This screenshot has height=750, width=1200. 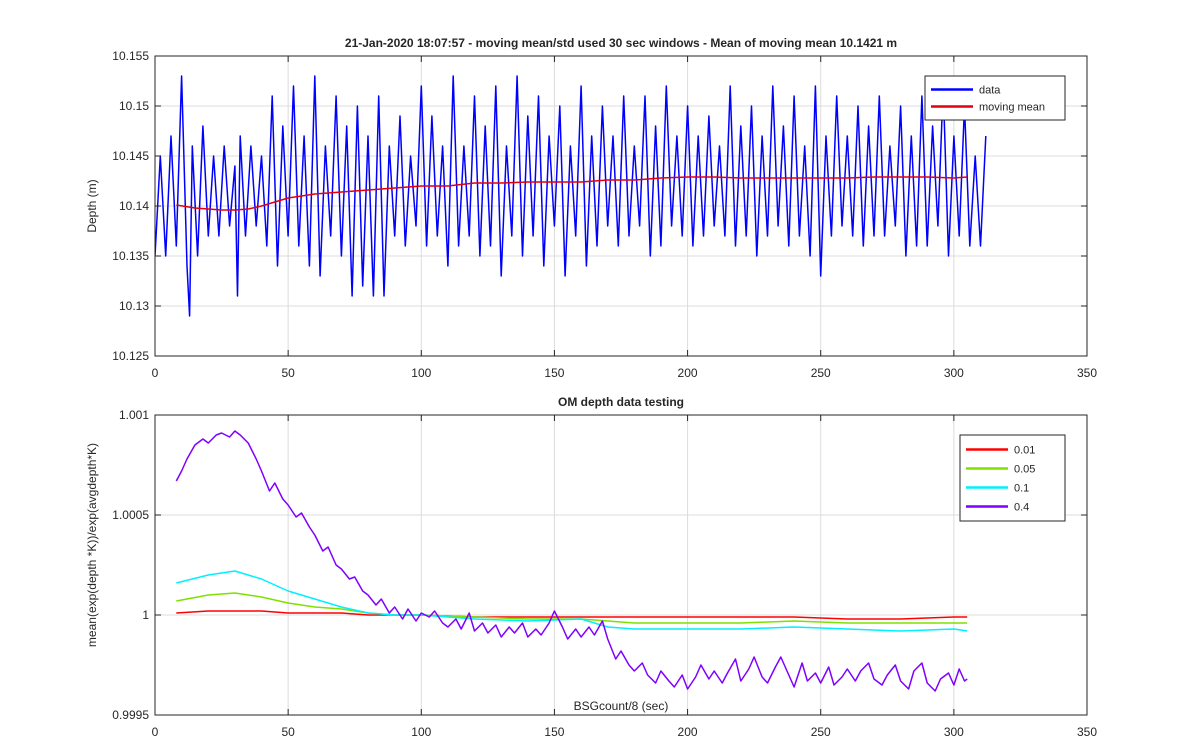 I want to click on legend-label-0-01: 0.01, so click(x=1024, y=451).